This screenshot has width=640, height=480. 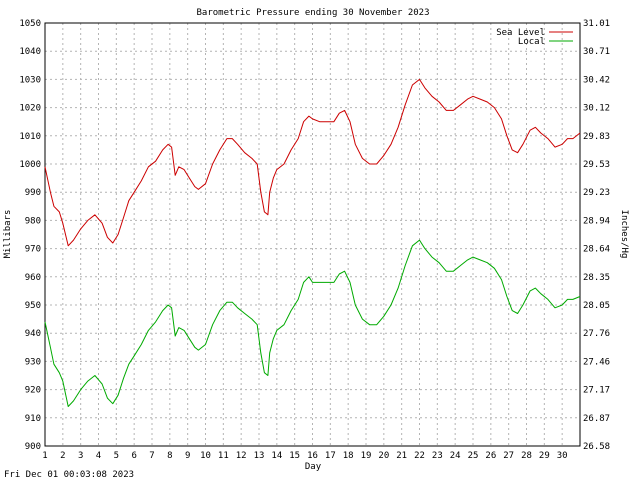 What do you see at coordinates (596, 250) in the screenshot?
I see `y2-tick-label: 28.64` at bounding box center [596, 250].